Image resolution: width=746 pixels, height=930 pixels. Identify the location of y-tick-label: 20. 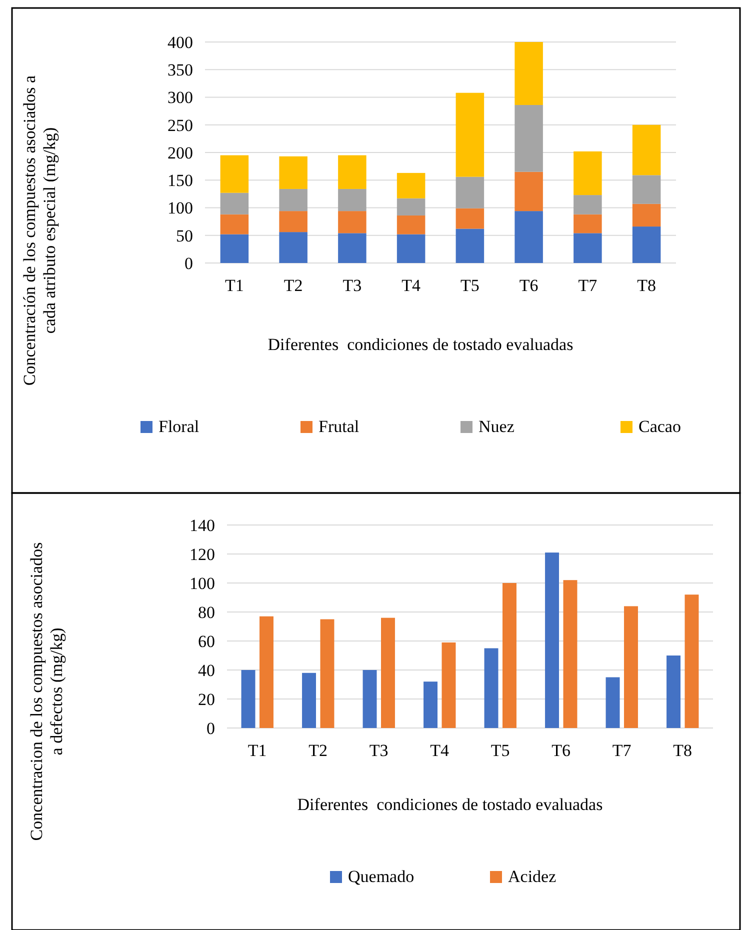
(206, 699).